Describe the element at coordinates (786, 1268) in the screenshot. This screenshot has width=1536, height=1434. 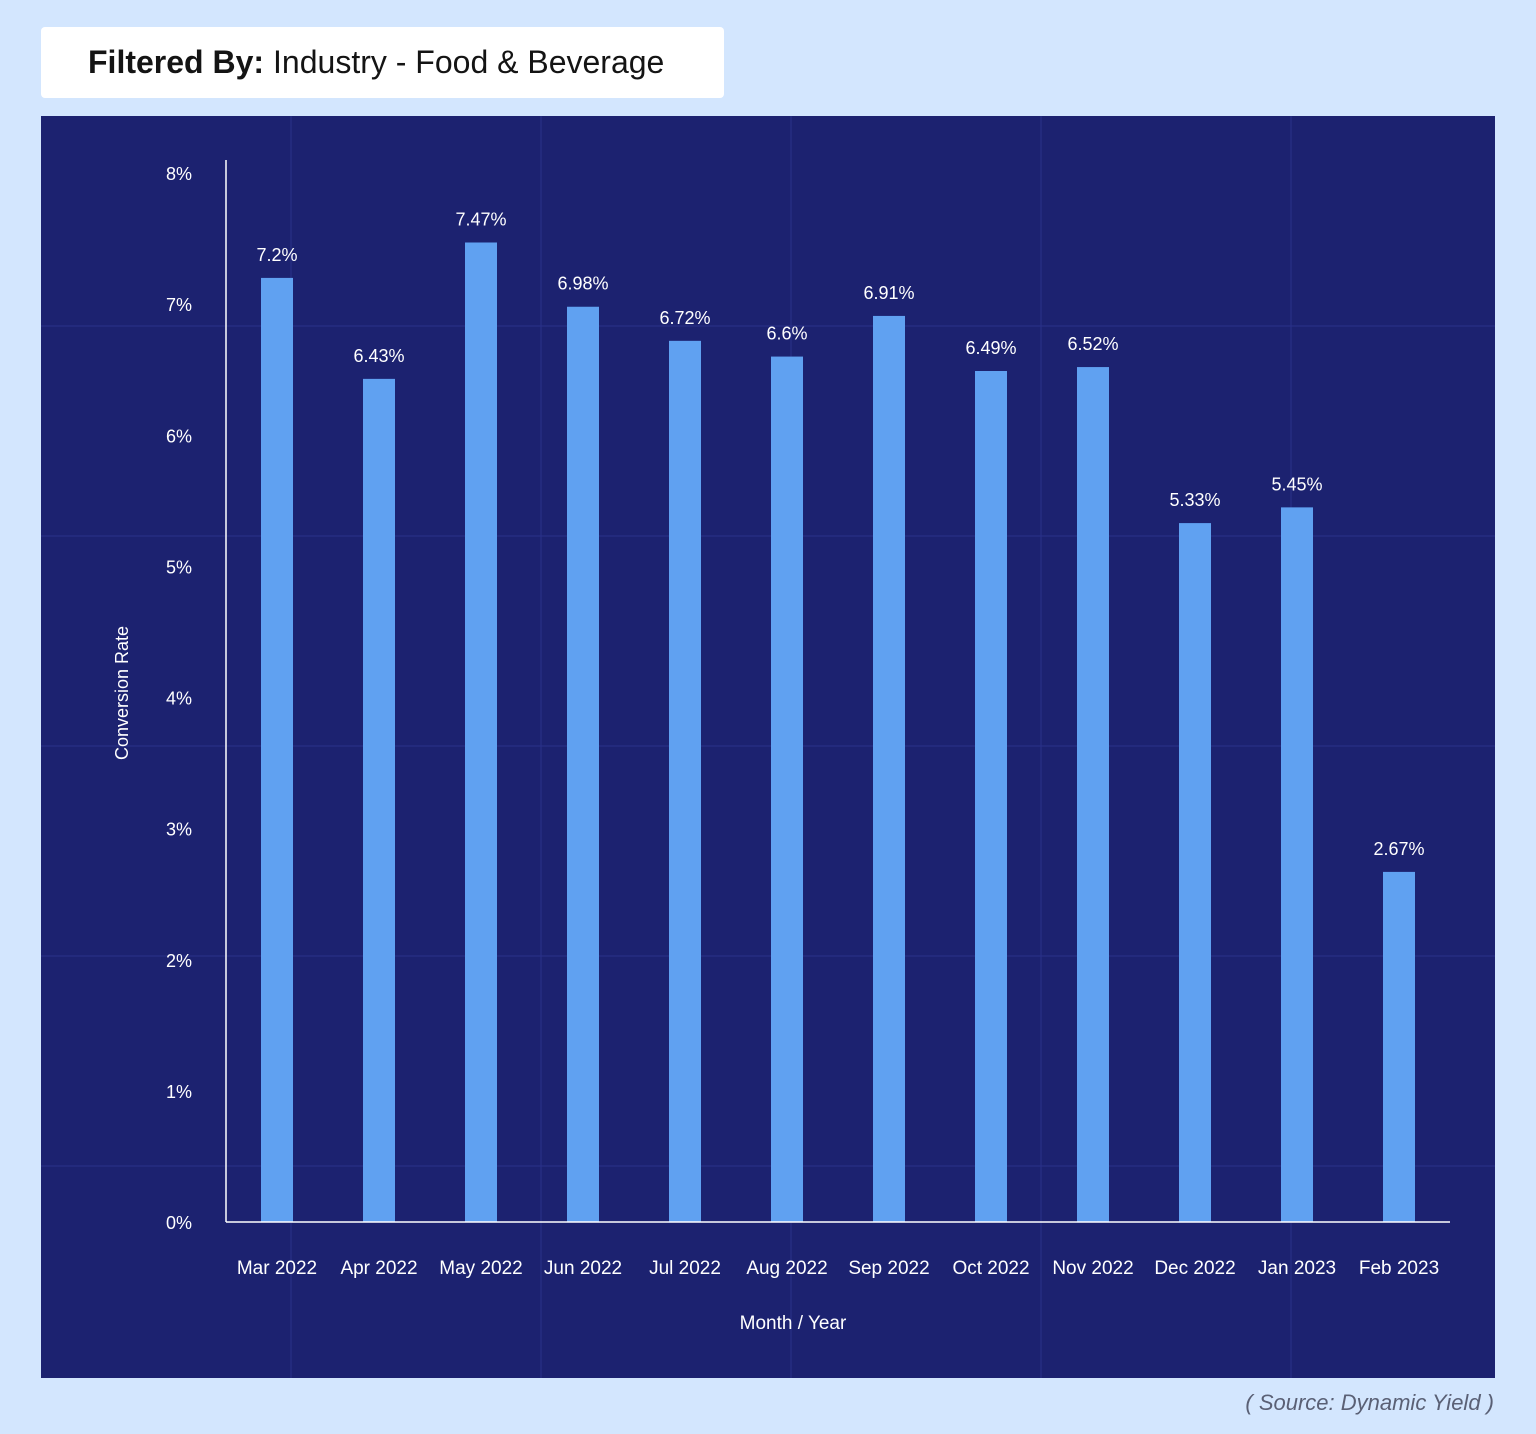
I see `x-tick-label: Aug 2022` at that location.